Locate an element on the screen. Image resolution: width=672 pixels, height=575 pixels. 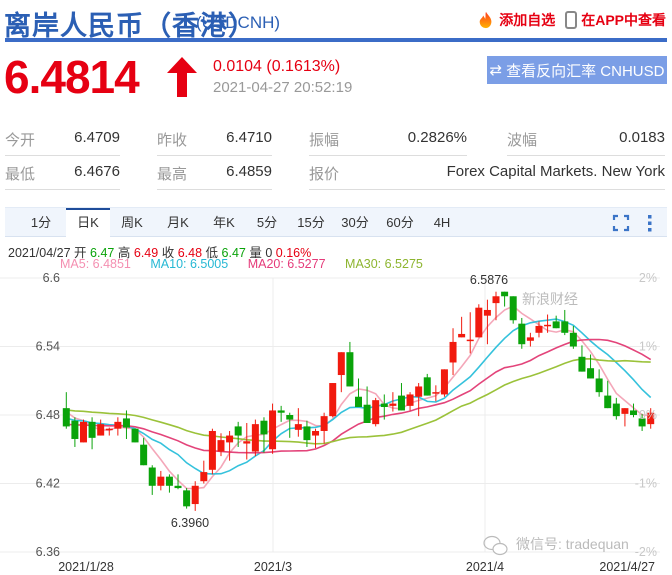
svg-text: 2% is located at coordinates (648, 278).